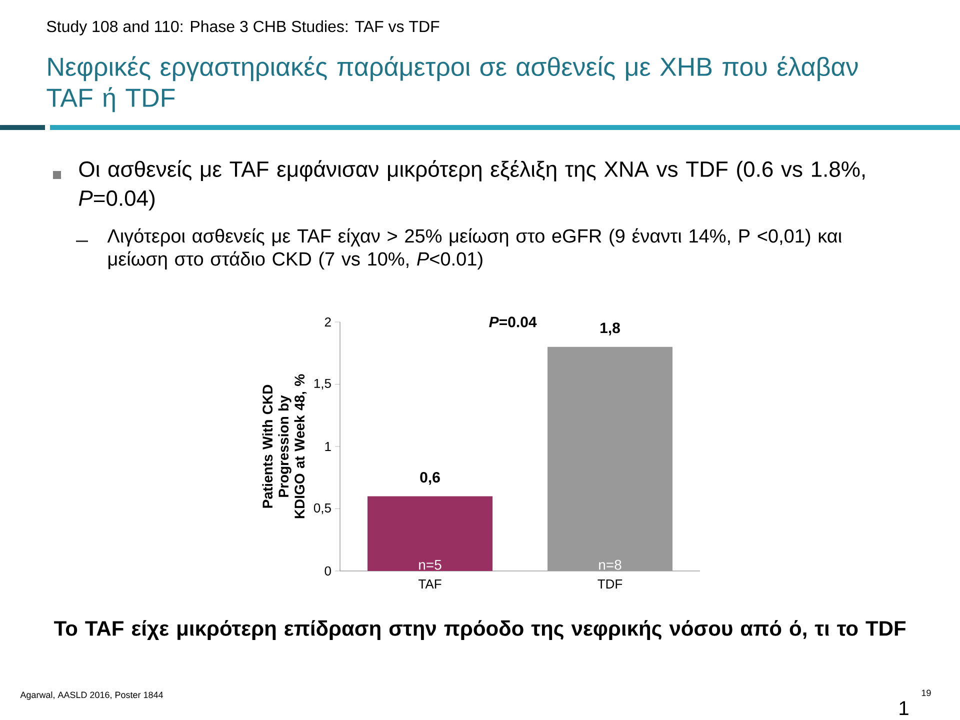  Describe the element at coordinates (243, 28) in the screenshot. I see `chart-subtitle: Study 108 and 110: Phase 3 CHB Studies: TAF vs TDF` at that location.